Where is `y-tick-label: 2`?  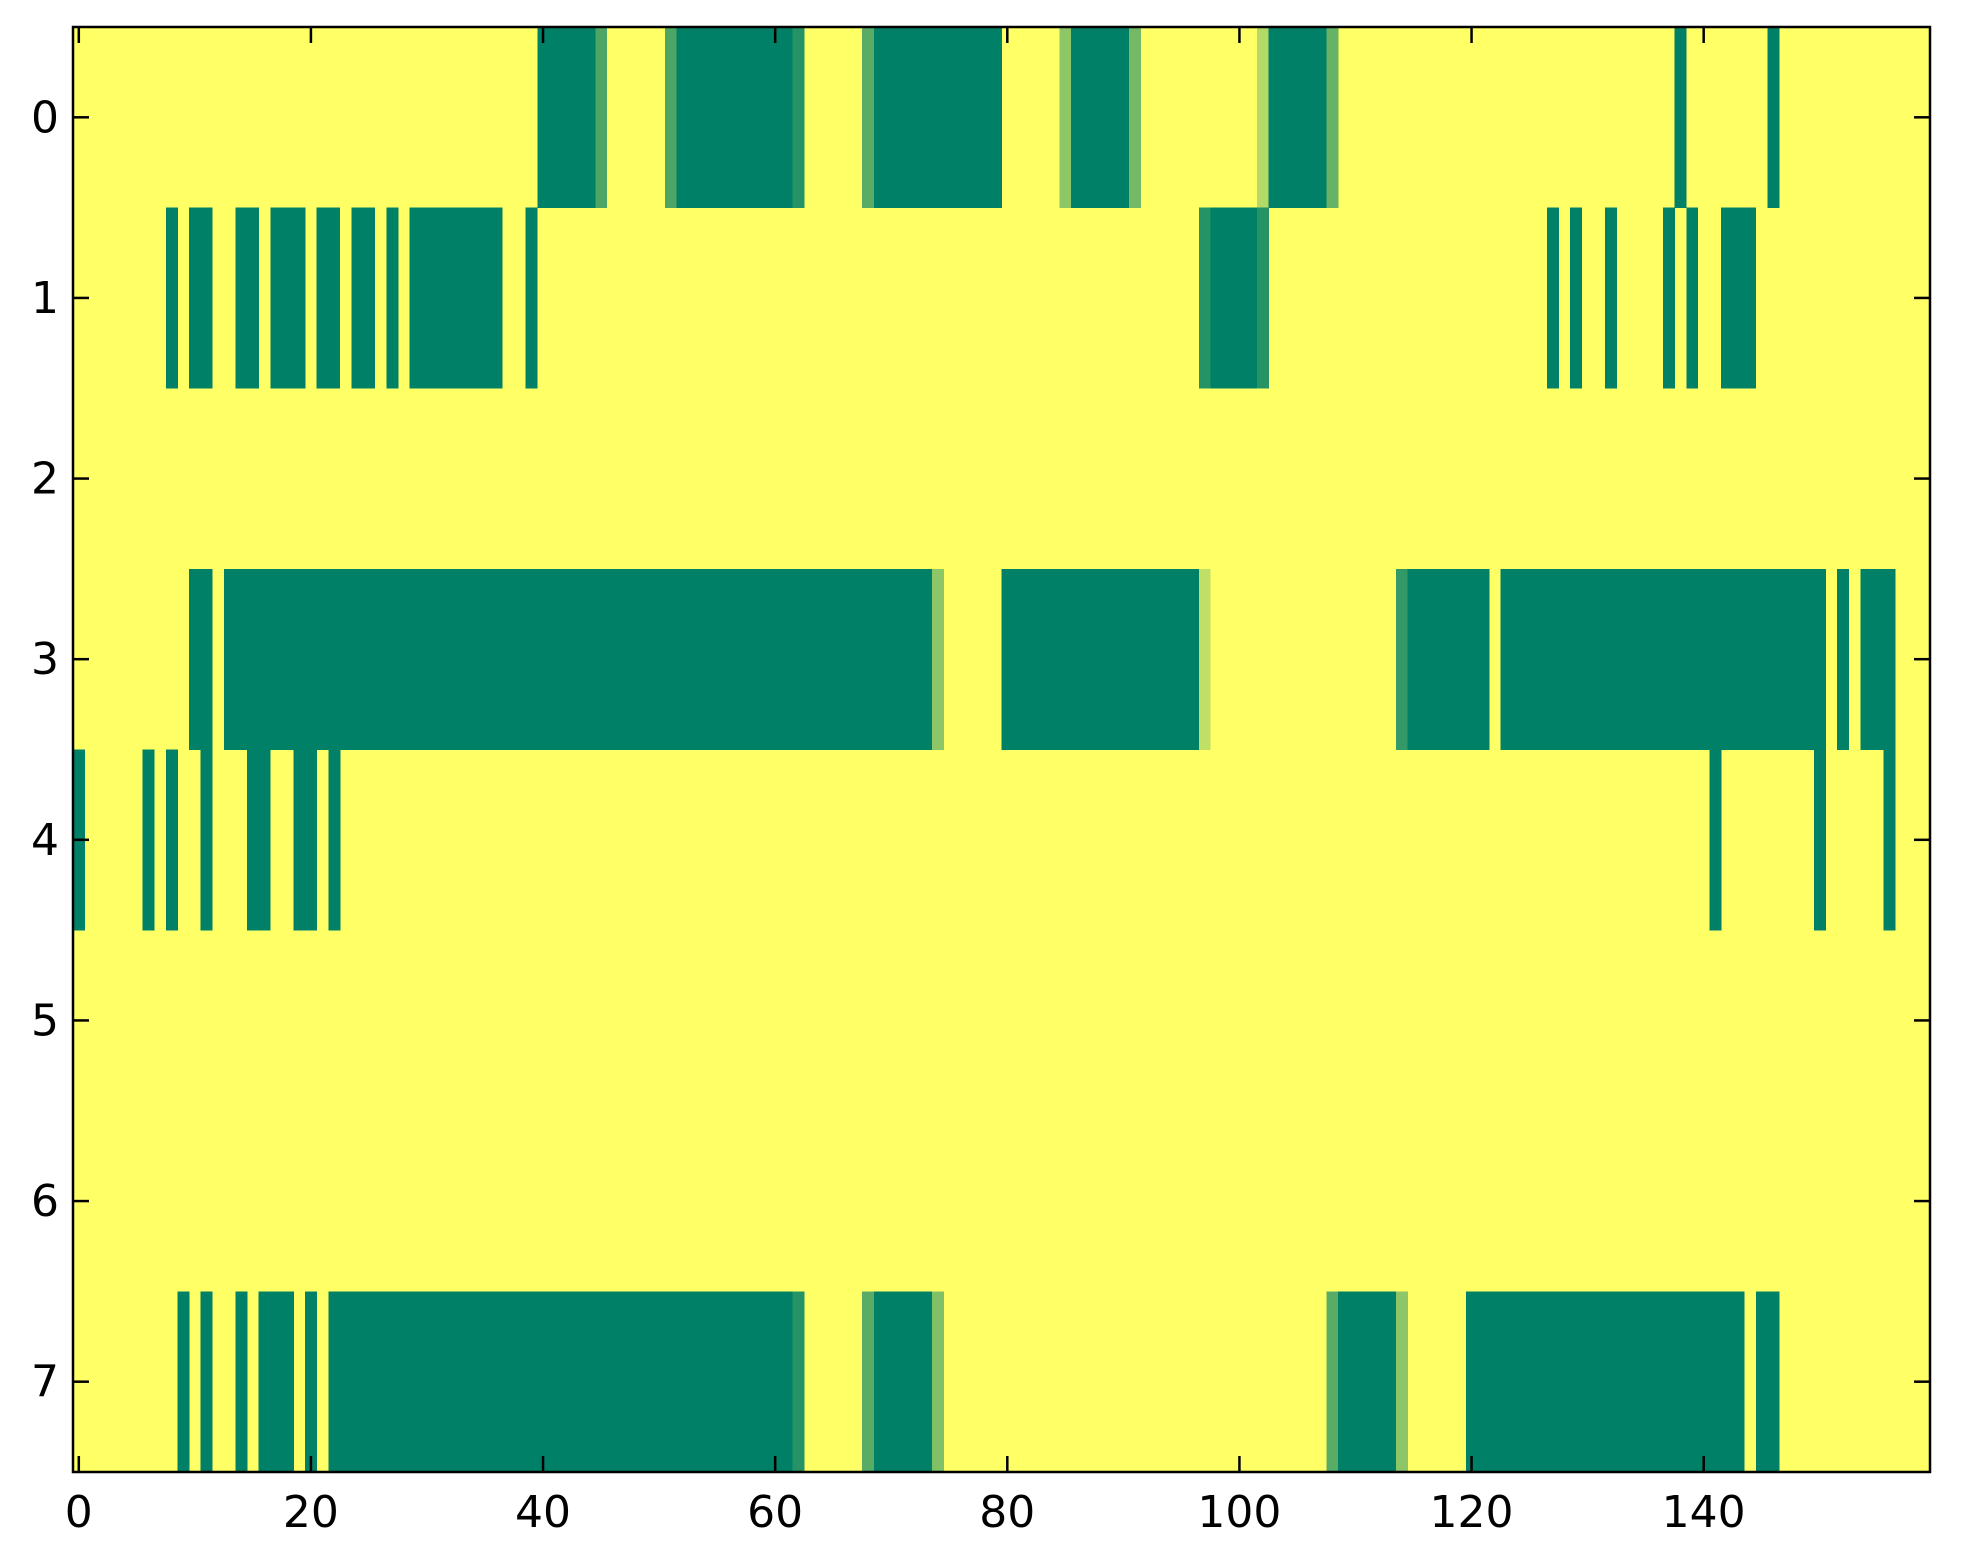
y-tick-label: 2 is located at coordinates (45, 479).